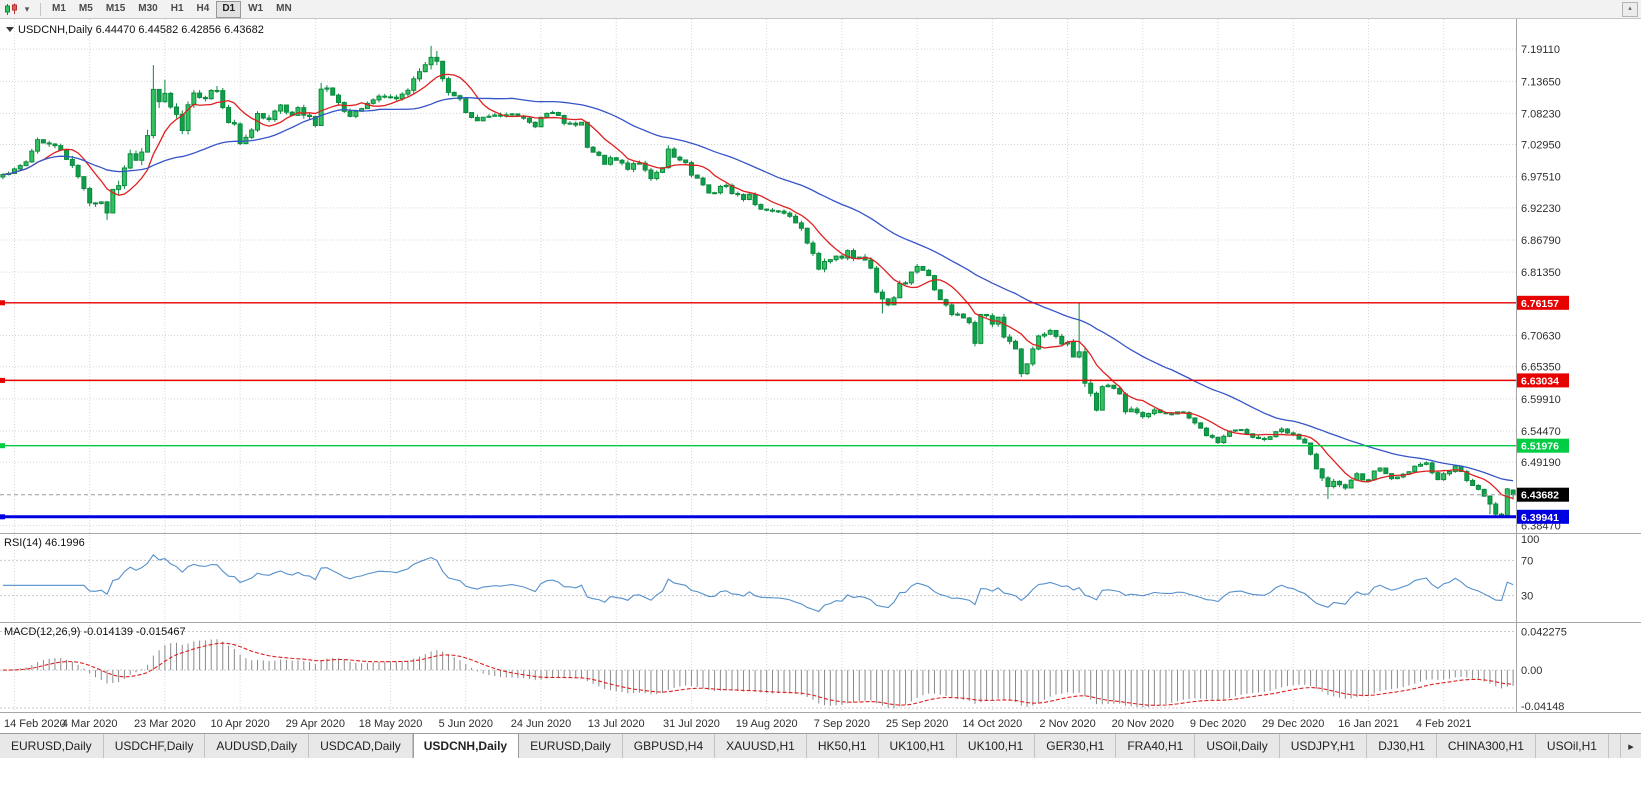 The image size is (1641, 795). I want to click on macd-histogram, so click(761, 674).